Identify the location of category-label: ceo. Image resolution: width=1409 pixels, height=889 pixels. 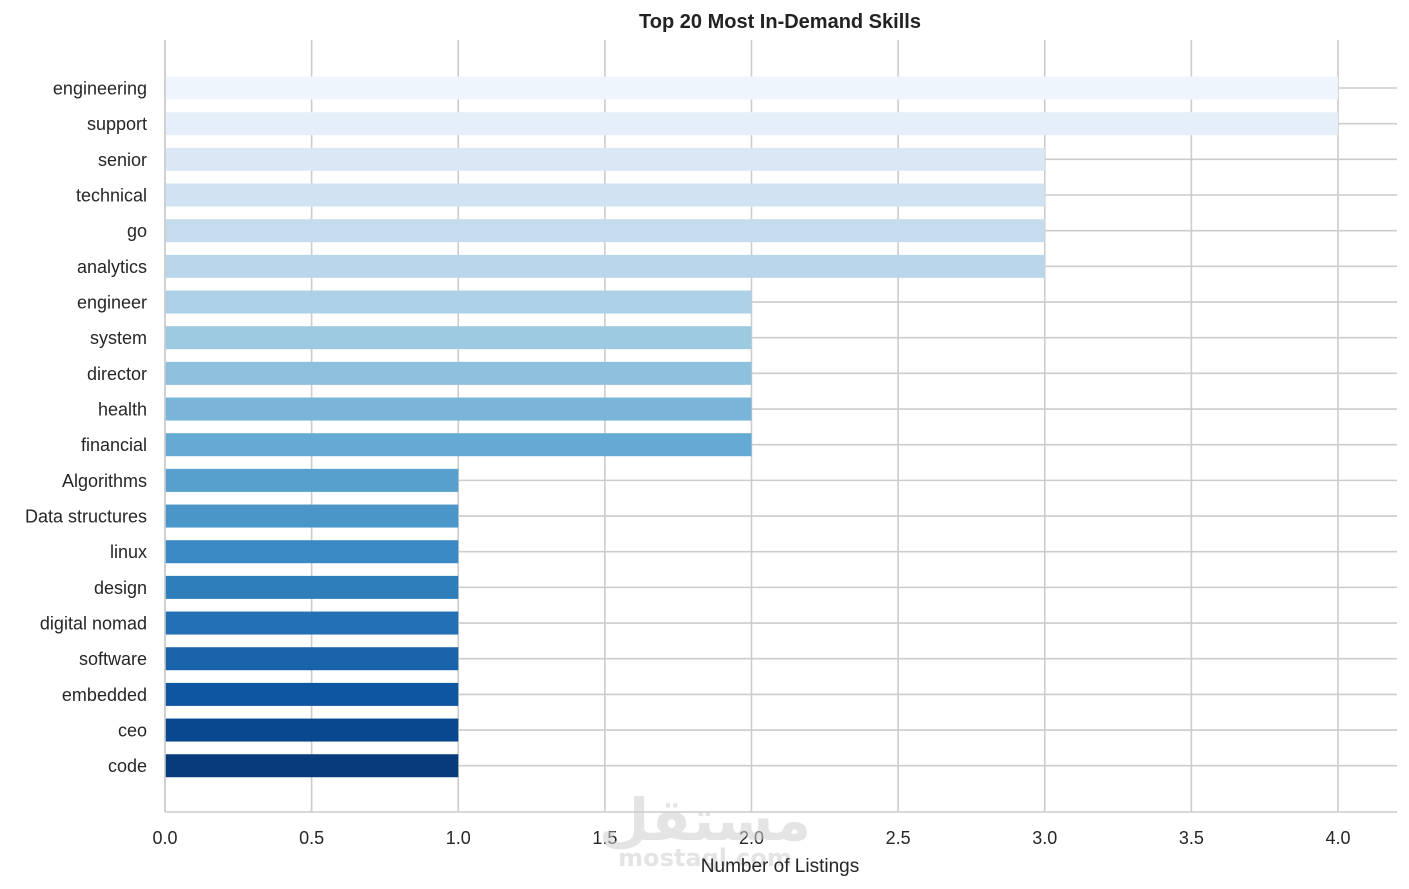
(132, 731).